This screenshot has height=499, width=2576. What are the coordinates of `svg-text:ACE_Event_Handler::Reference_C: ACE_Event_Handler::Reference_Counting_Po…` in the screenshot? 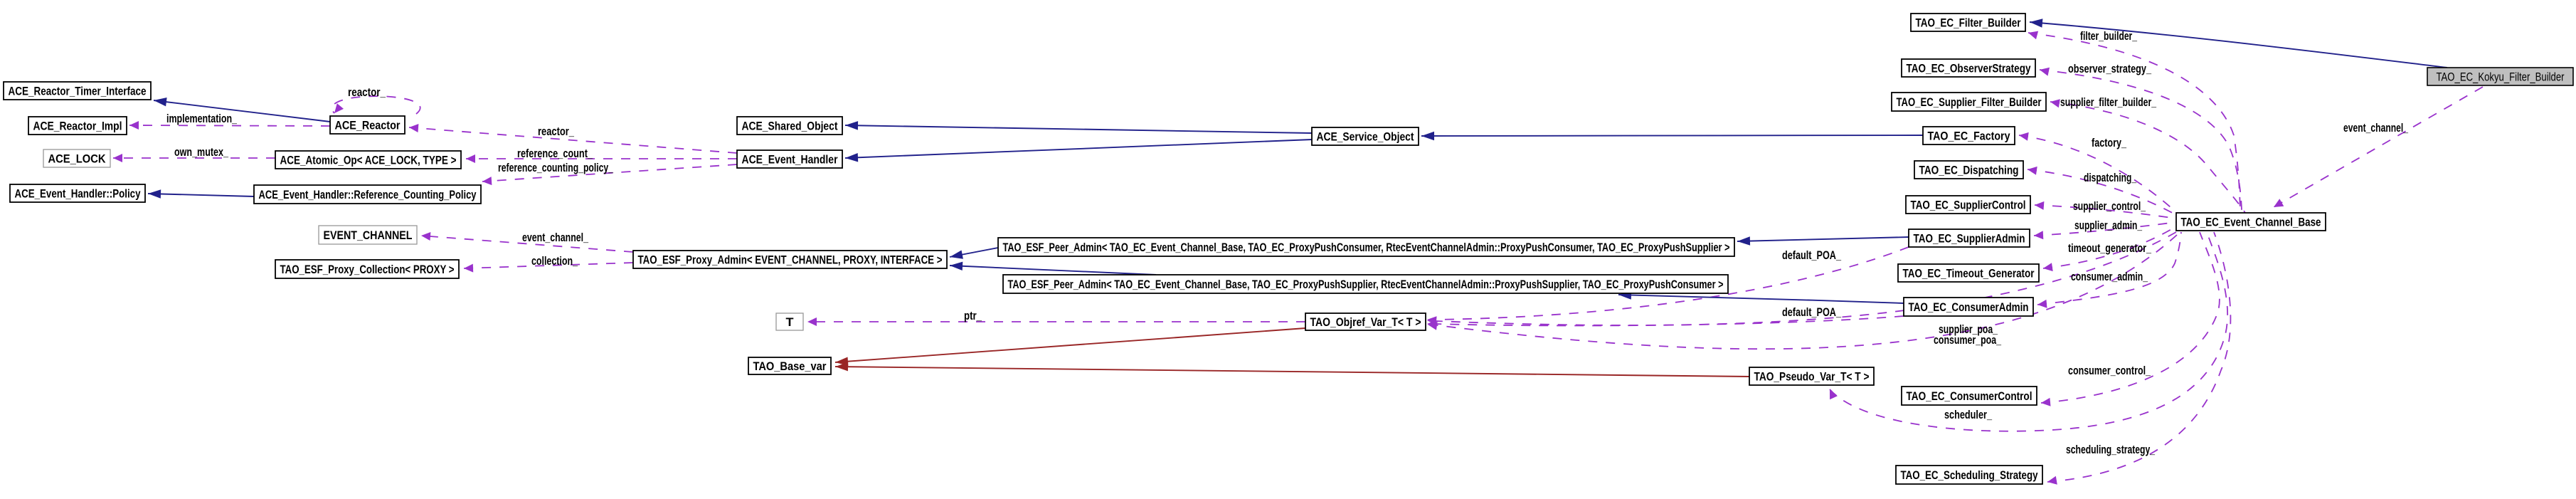 It's located at (368, 194).